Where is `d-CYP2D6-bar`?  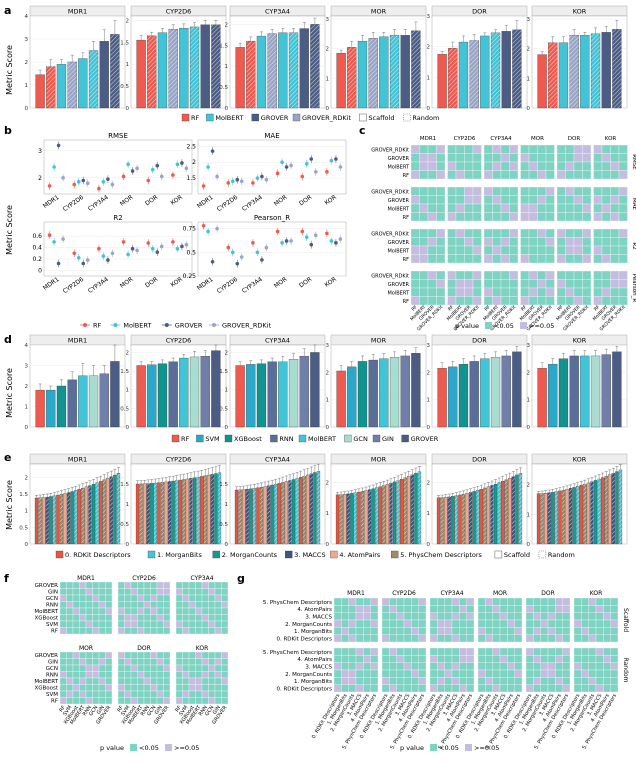
d-CYP2D6-bar is located at coordinates (184, 392).